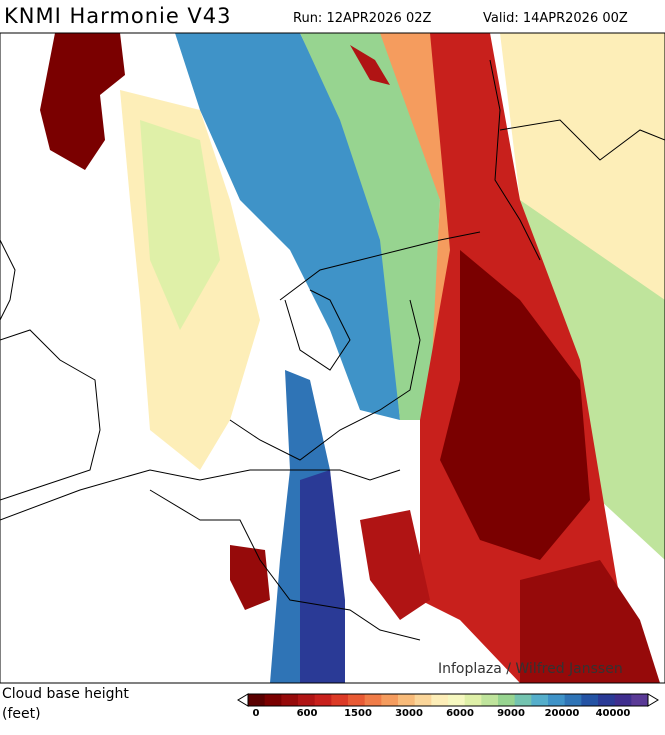 The image size is (665, 735). Describe the element at coordinates (409, 713) in the screenshot. I see `colorbar-tick-label: 3000` at that location.